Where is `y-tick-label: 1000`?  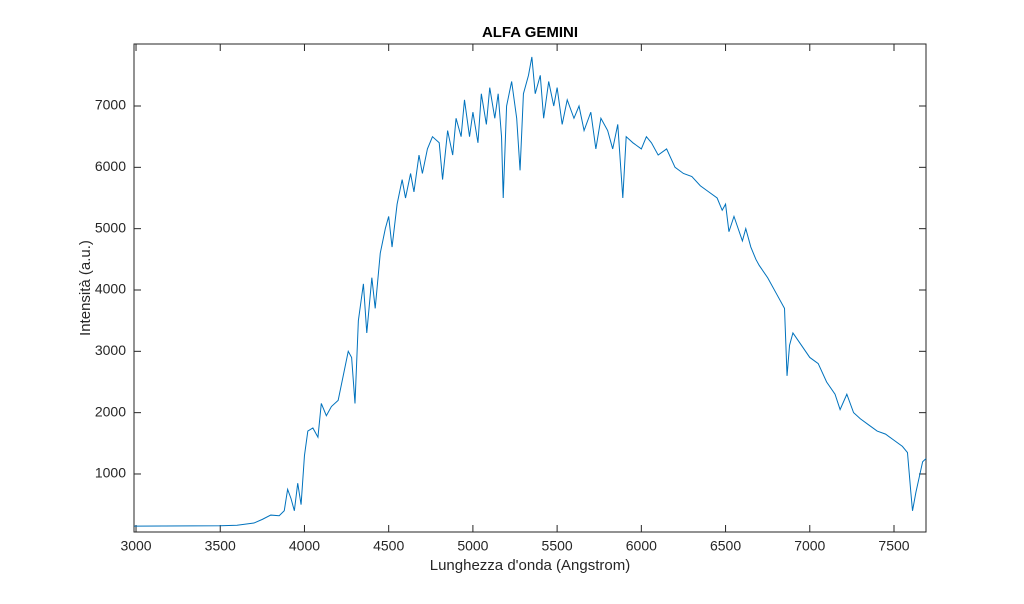
y-tick-label: 1000 is located at coordinates (110, 473).